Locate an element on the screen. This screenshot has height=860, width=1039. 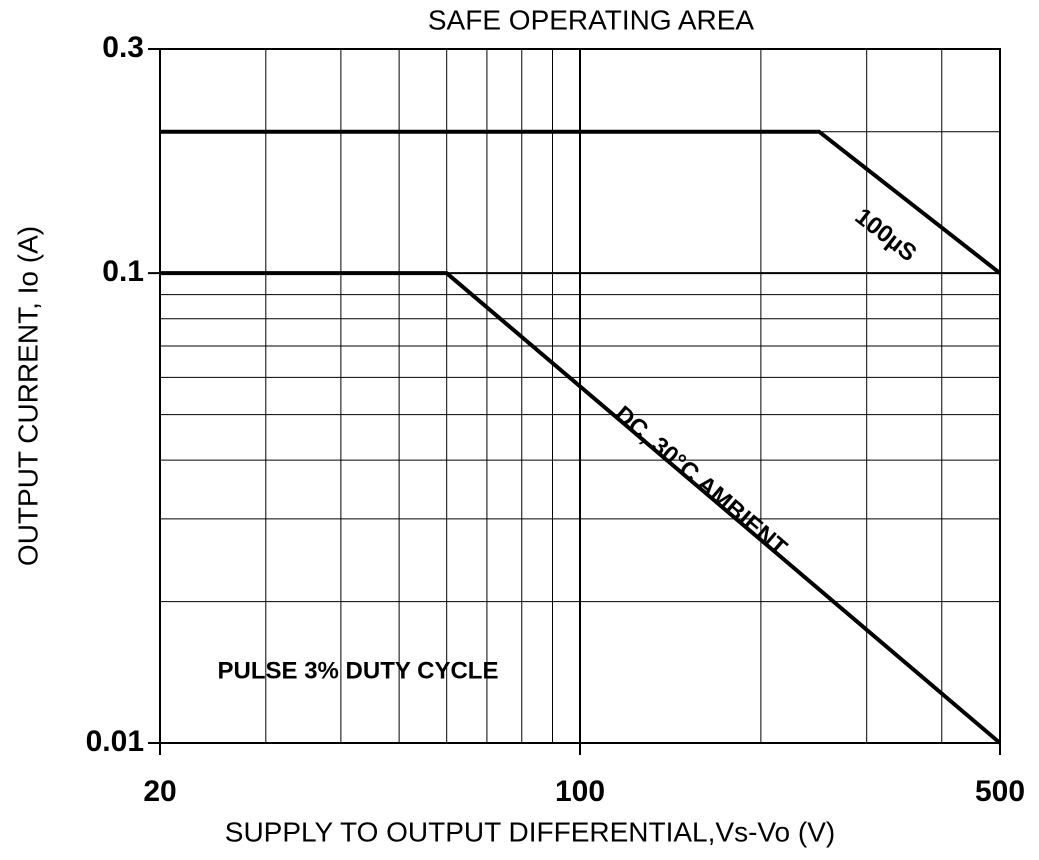
x-tick-label: 100 is located at coordinates (580, 791).